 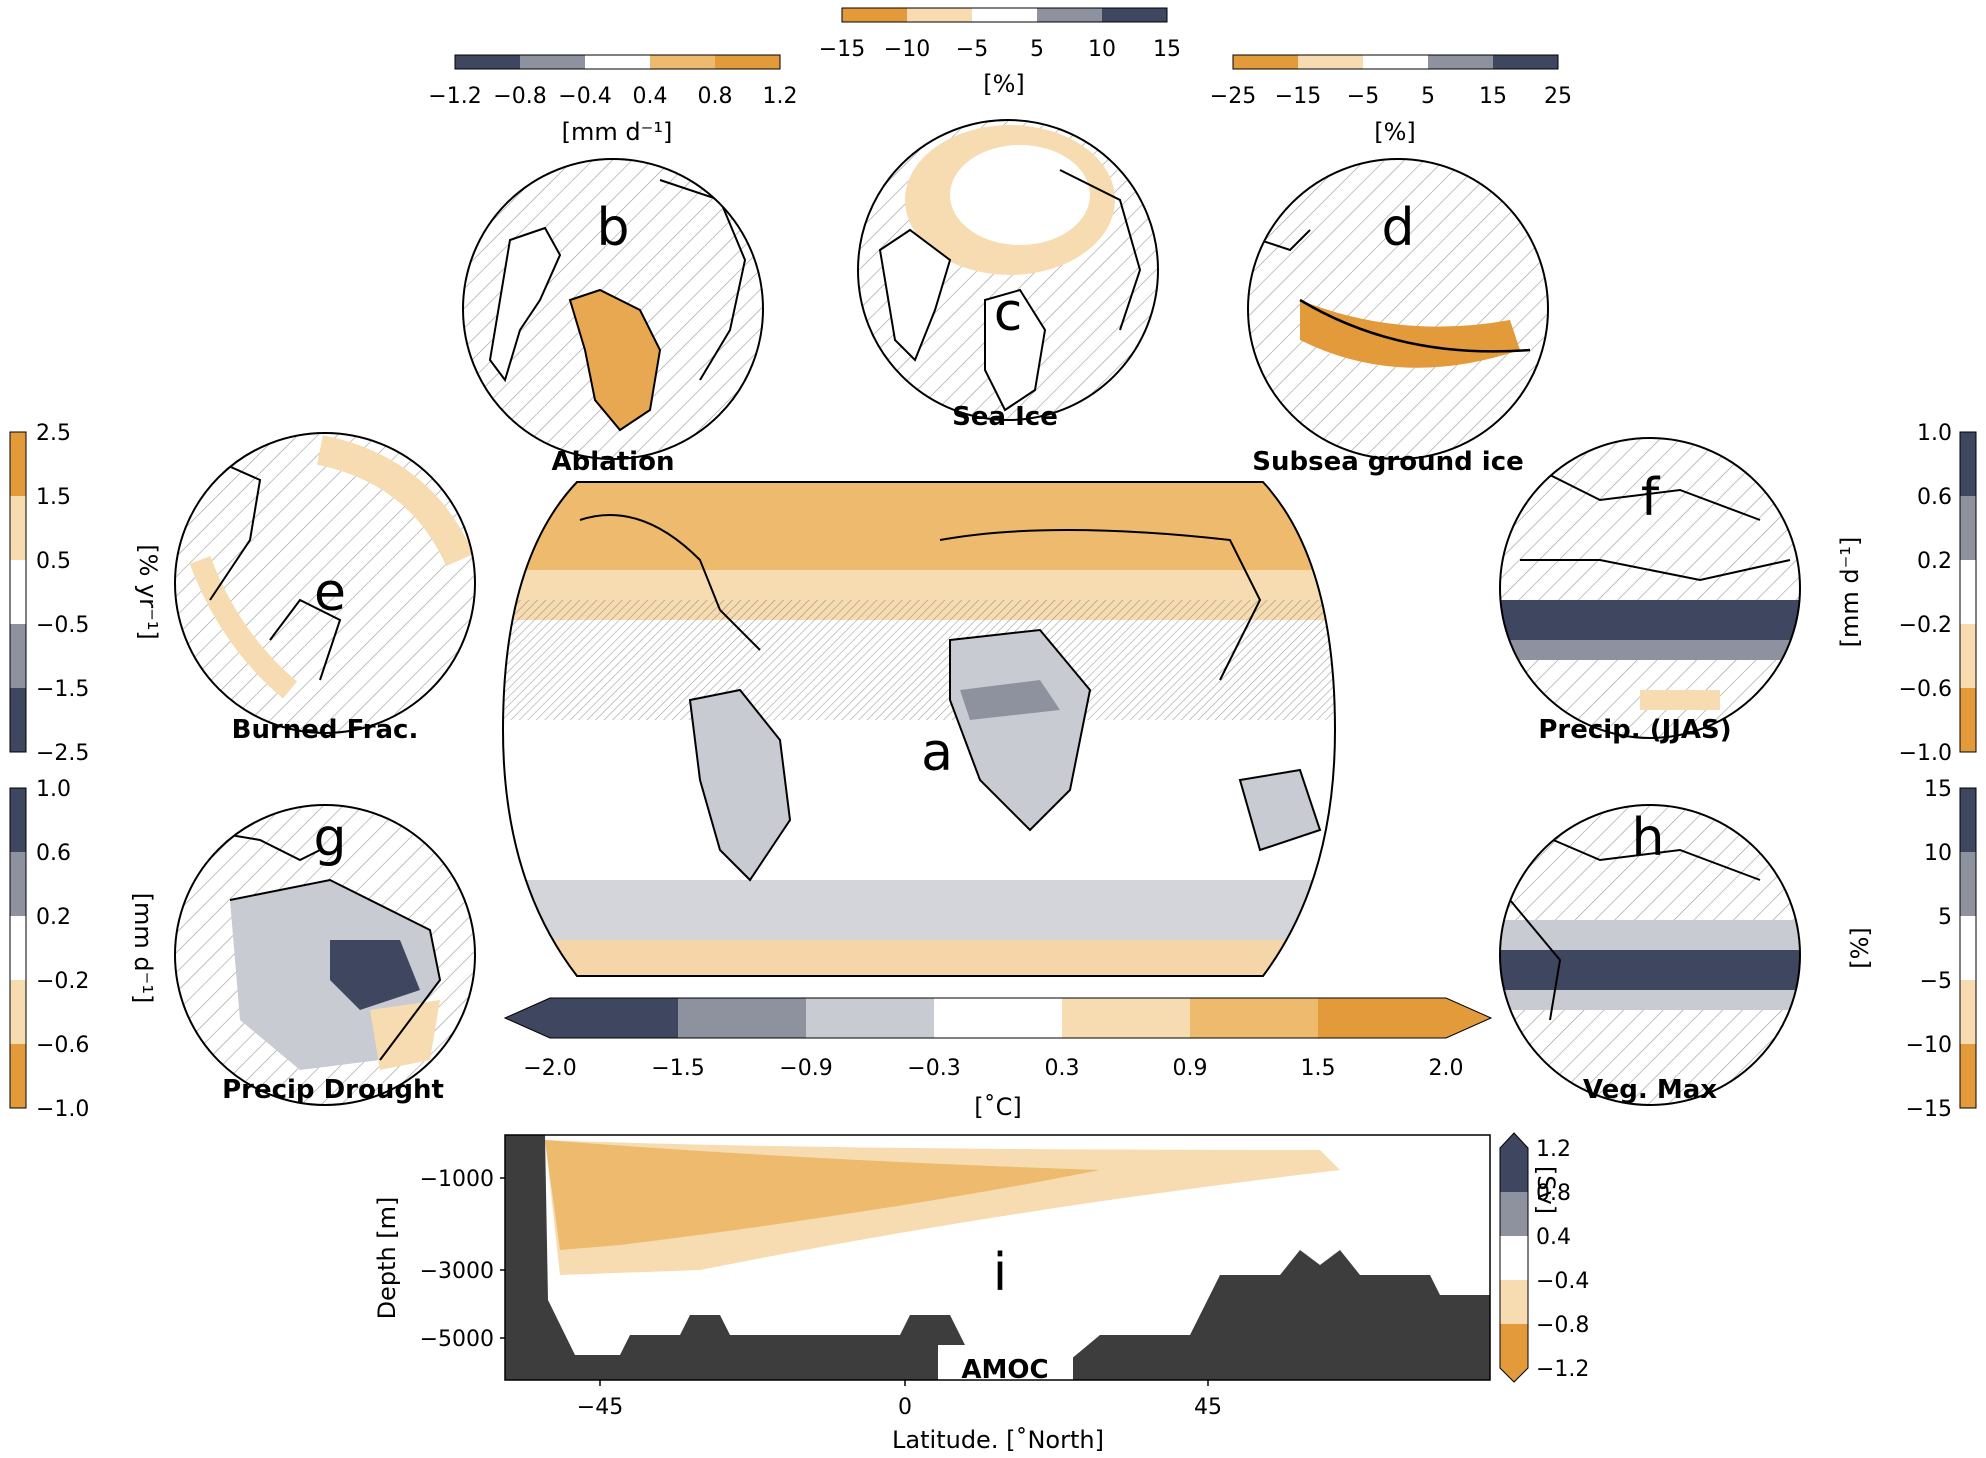 I want to click on cb-f-tick: −0.6, so click(x=1925, y=689).